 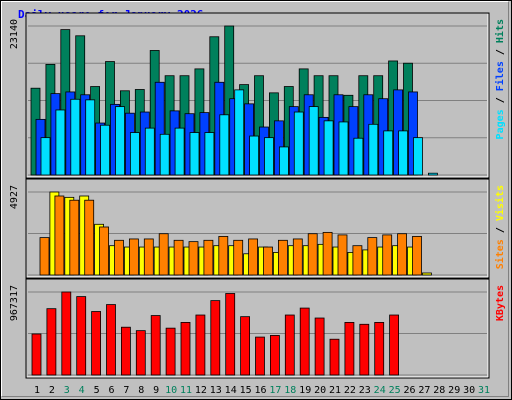 What do you see at coordinates (82, 390) in the screenshot?
I see `x-tick-label-day-4: 4` at bounding box center [82, 390].